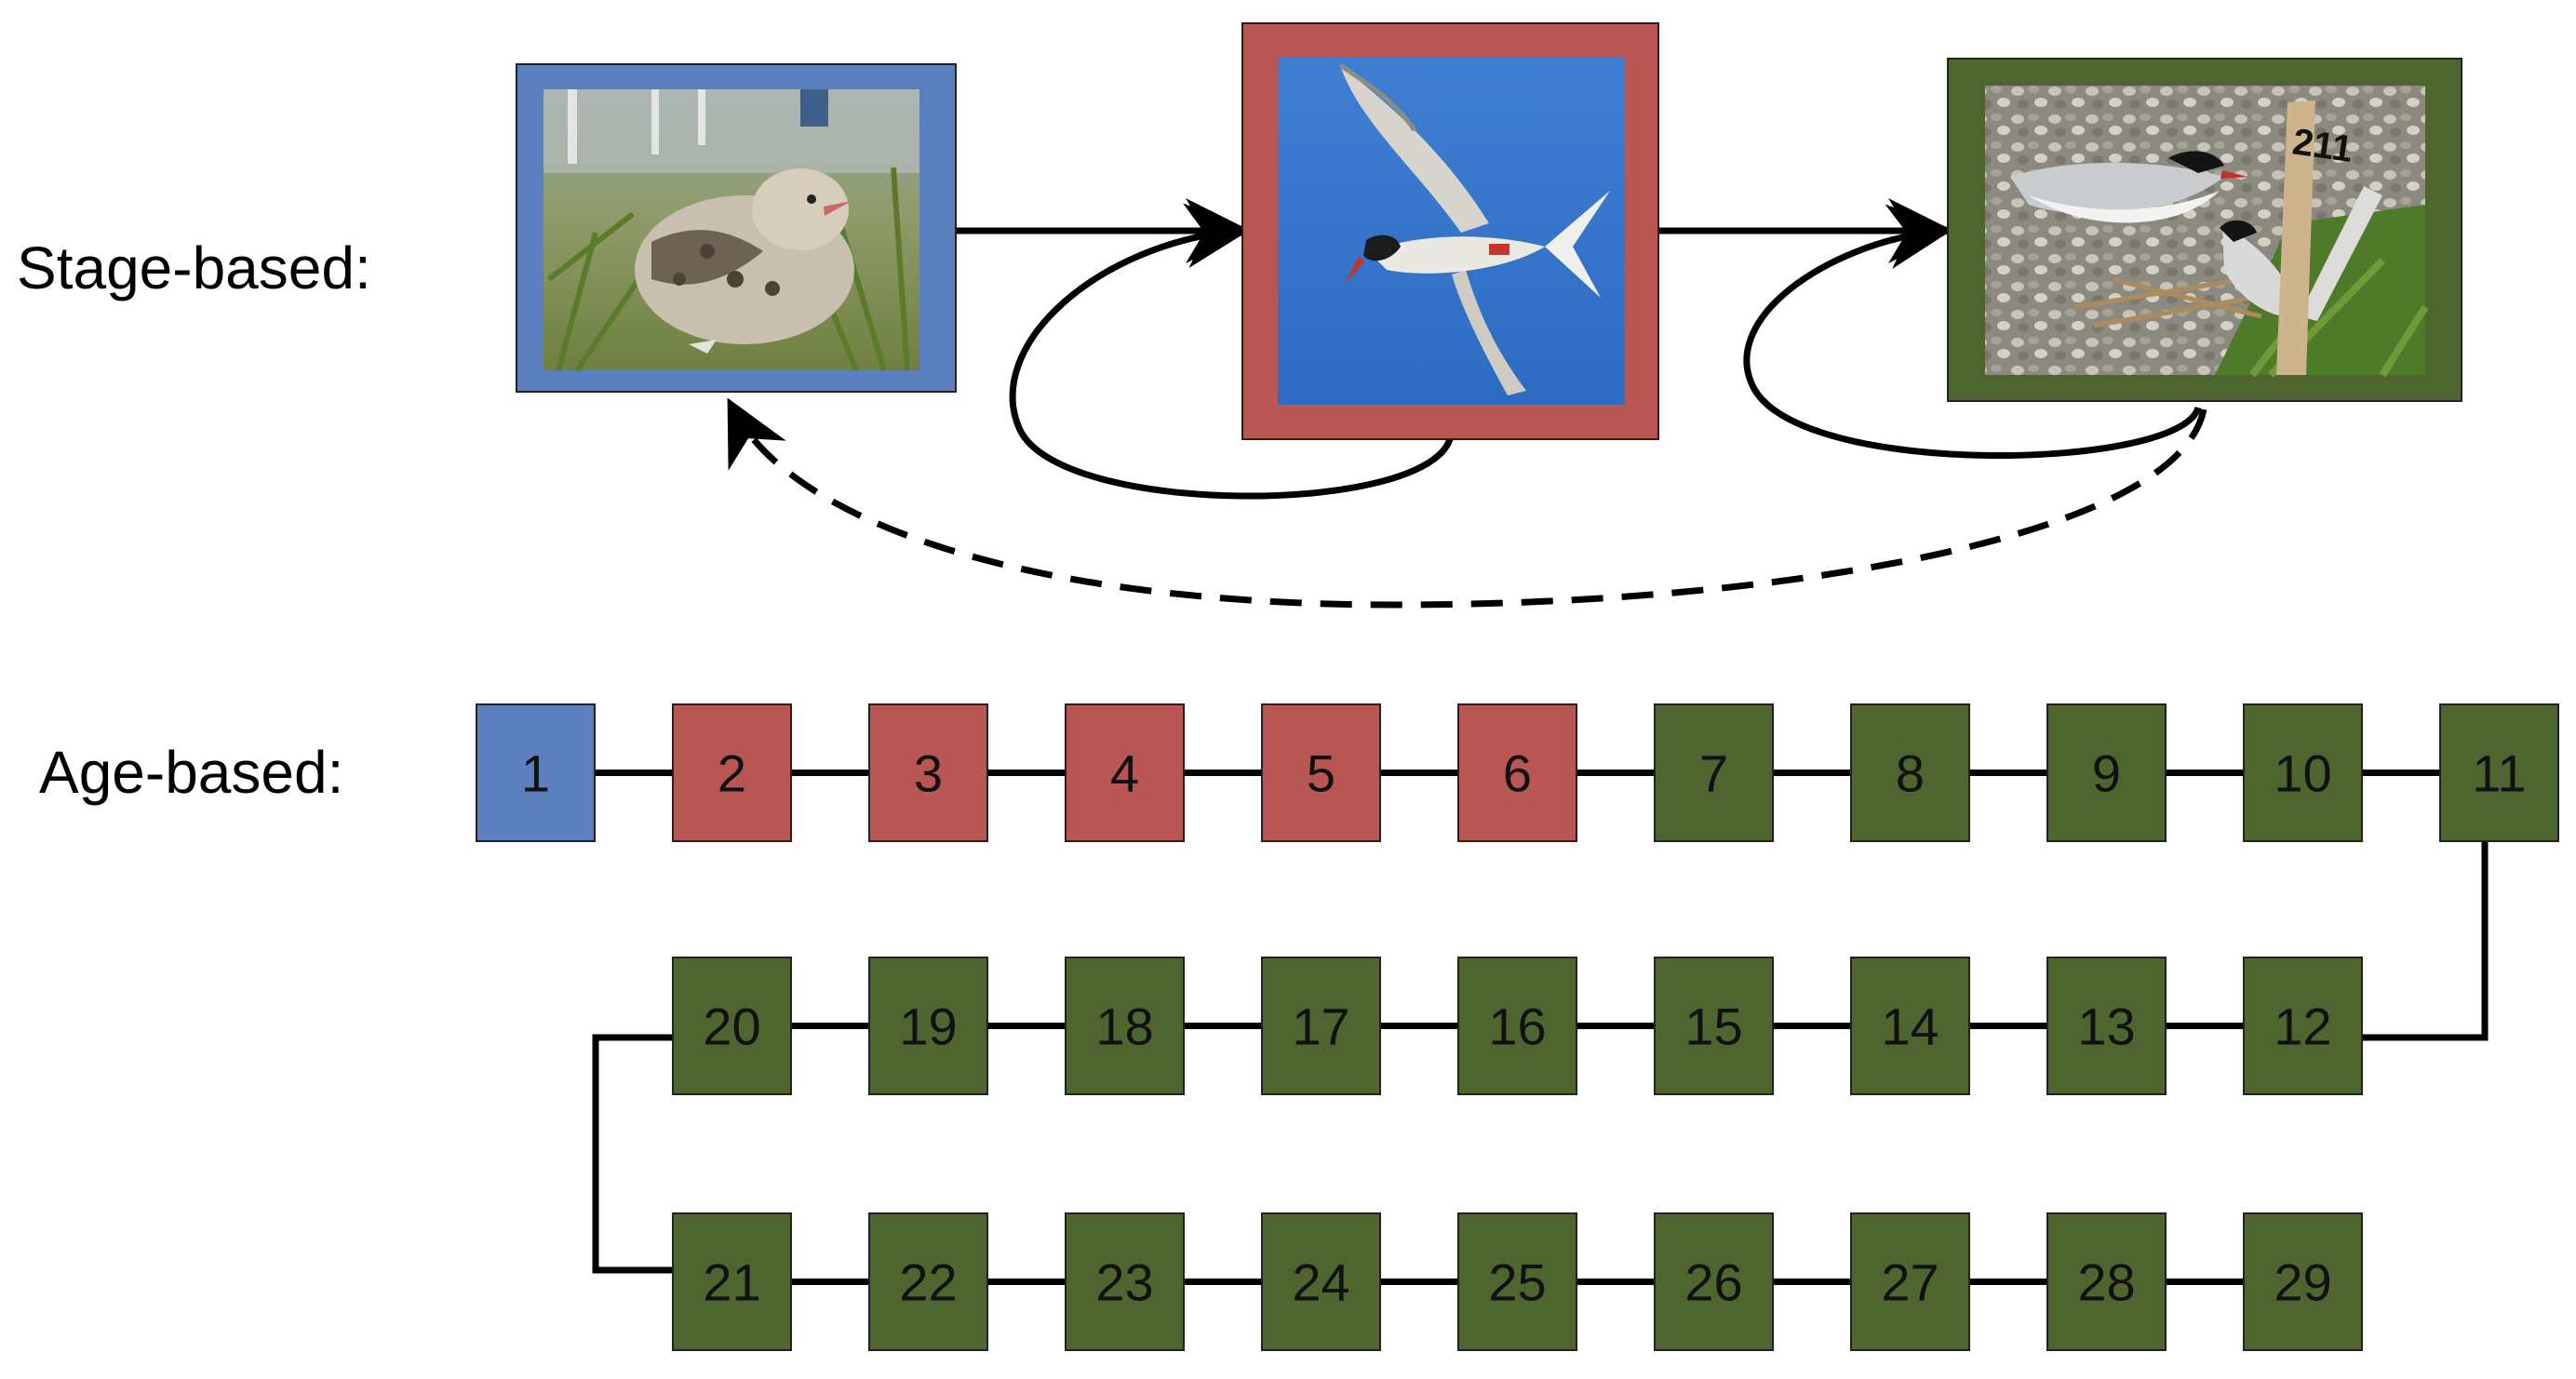 This screenshot has height=1379, width=2576. I want to click on age-box-25: 25, so click(1517, 1281).